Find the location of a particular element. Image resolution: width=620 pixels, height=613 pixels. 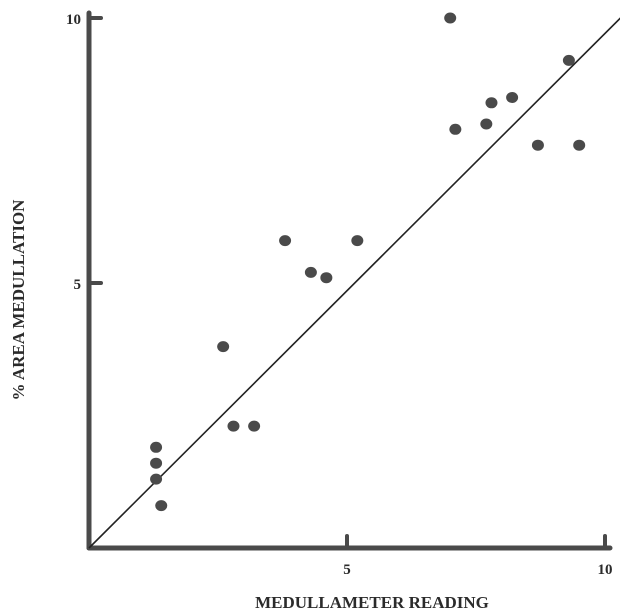

y-axis-title: % AREA MEDULLATION is located at coordinates (18, 300).